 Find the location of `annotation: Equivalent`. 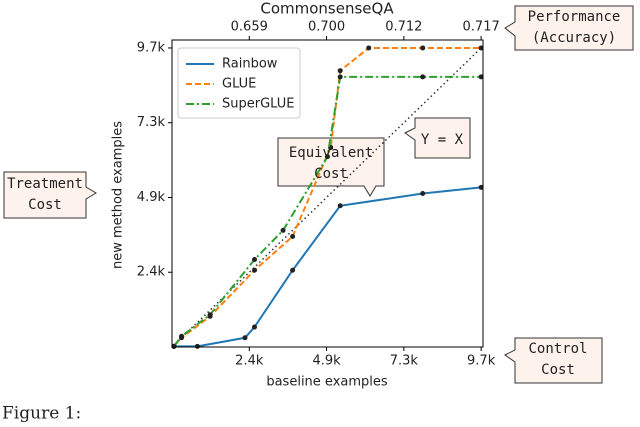

annotation: Equivalent is located at coordinates (331, 153).